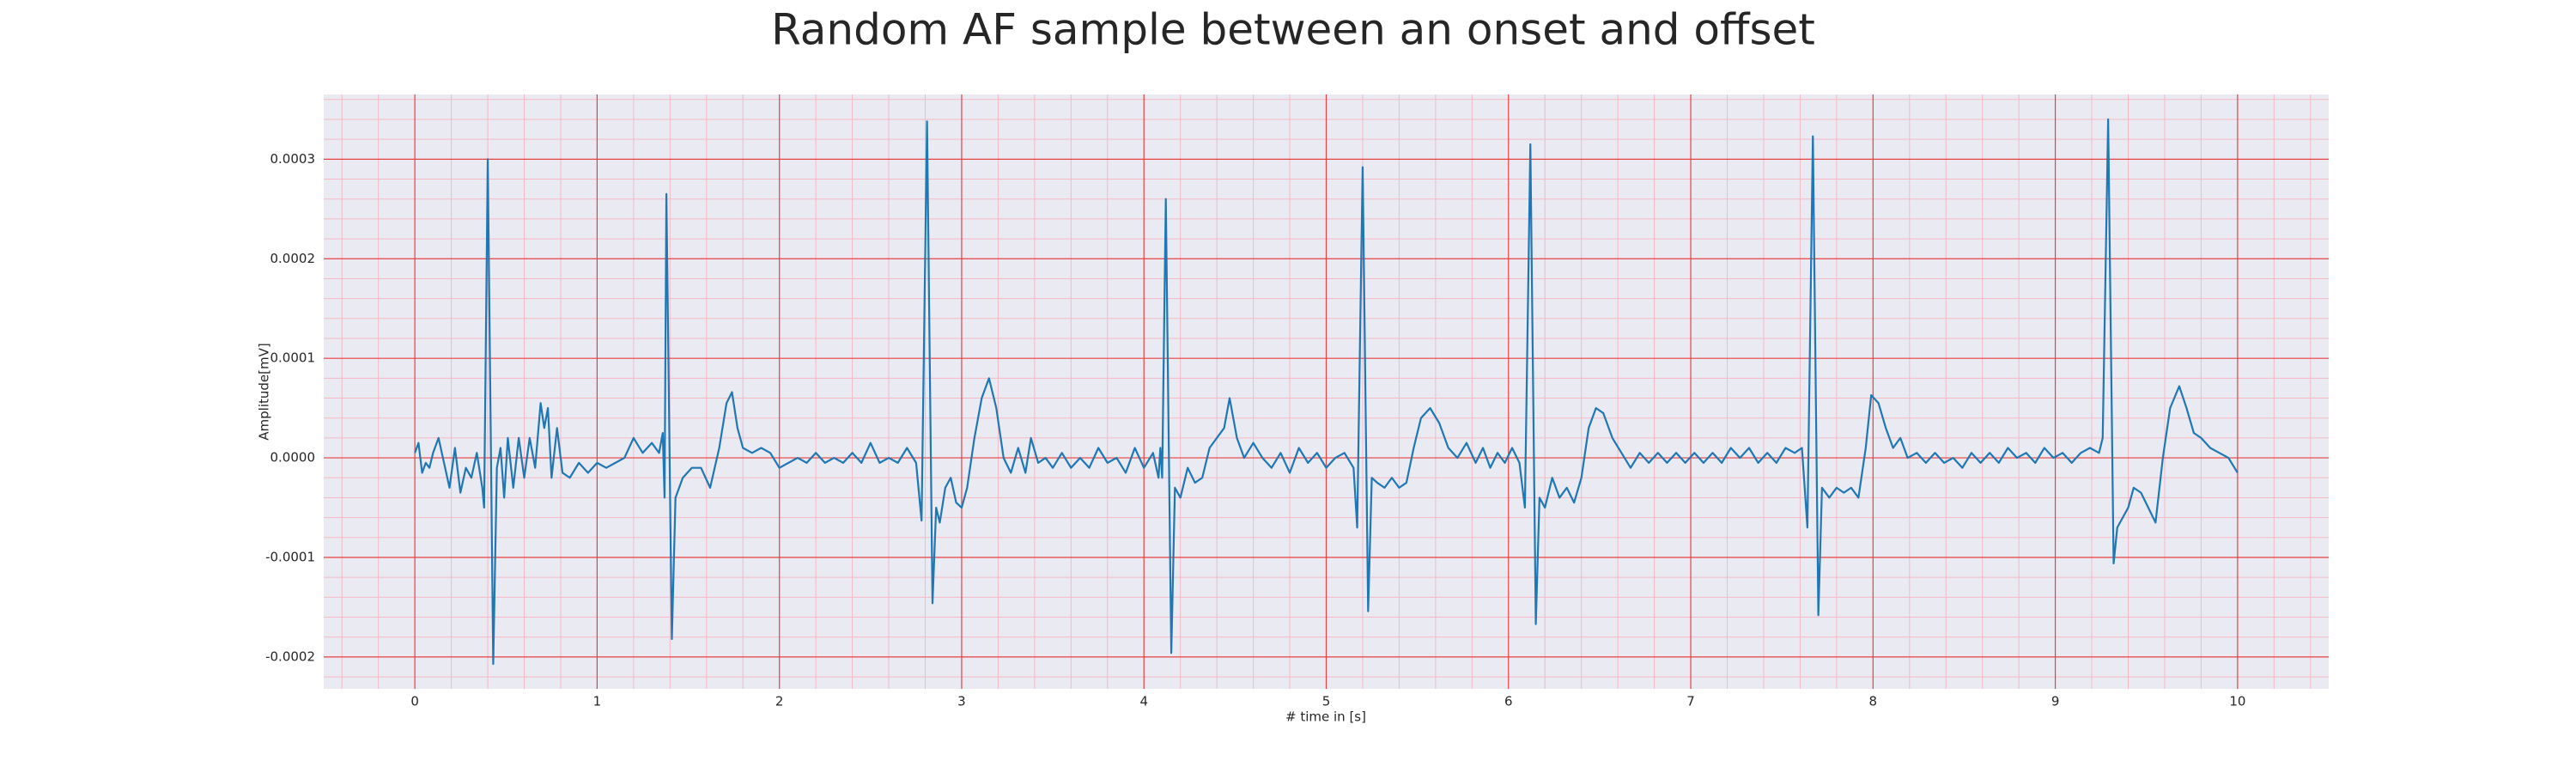 Image resolution: width=2576 pixels, height=773 pixels. Describe the element at coordinates (962, 701) in the screenshot. I see `x-tick-label: 3` at that location.